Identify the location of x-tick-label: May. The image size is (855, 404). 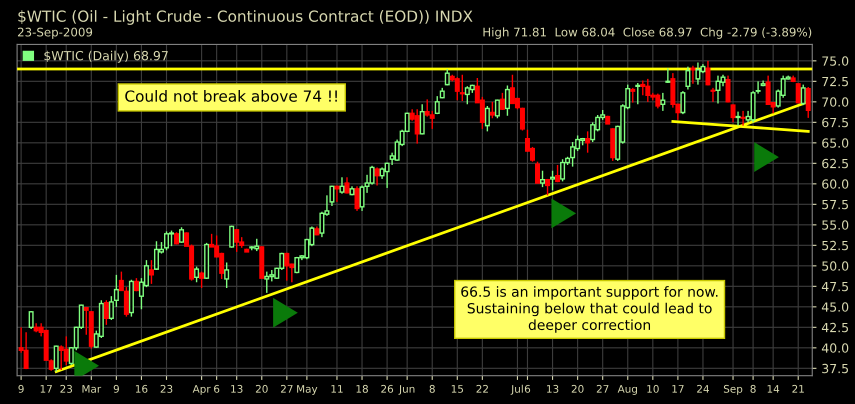
(307, 390).